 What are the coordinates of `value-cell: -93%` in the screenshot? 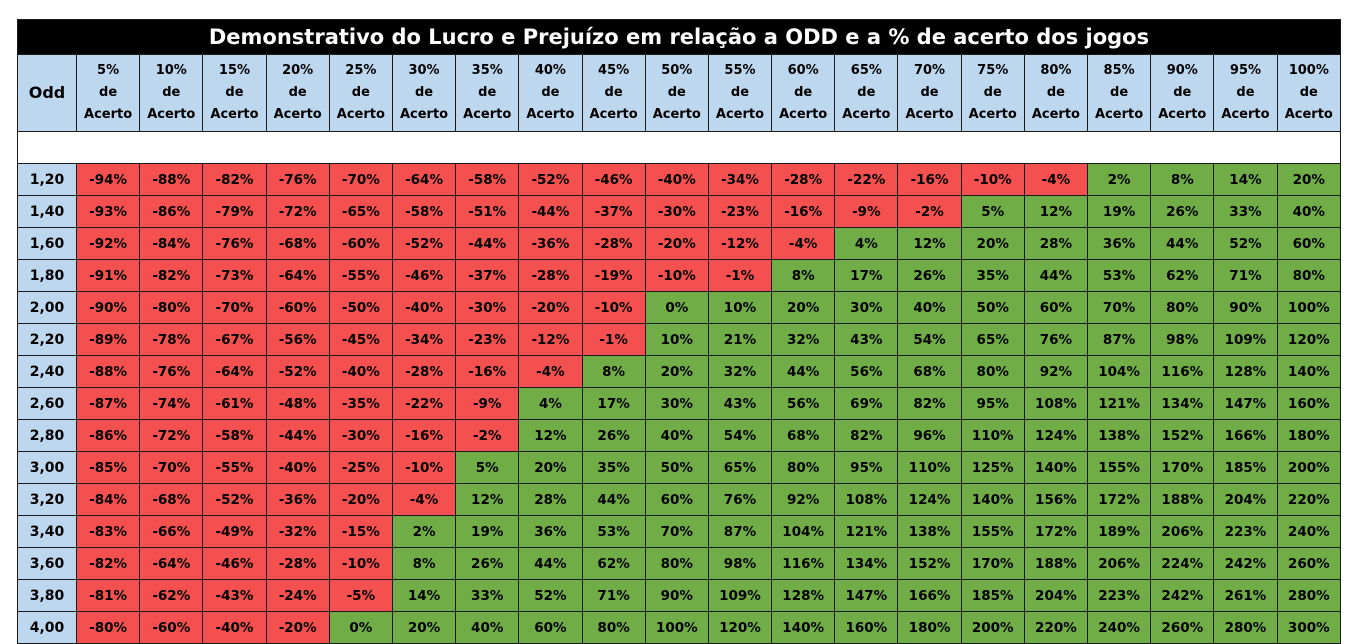 It's located at (108, 211).